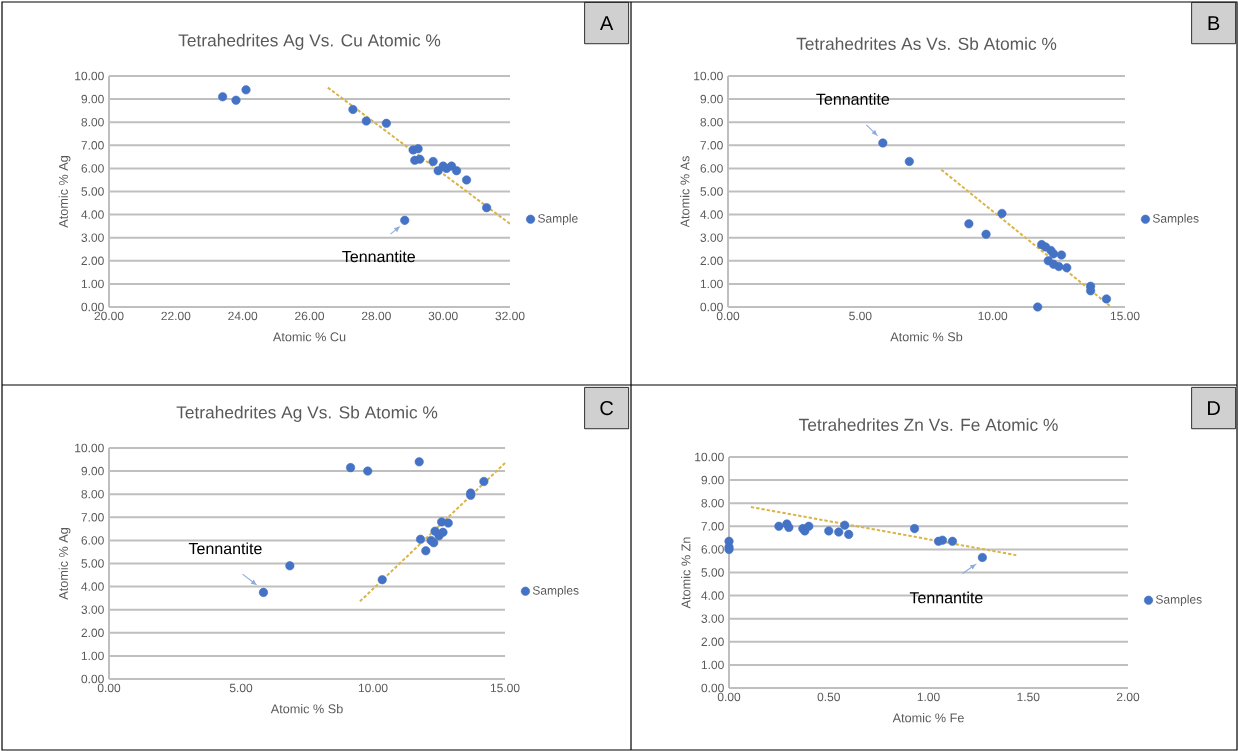 Image resolution: width=1238 pixels, height=751 pixels. I want to click on x-tick-label: 2.00, so click(1128, 697).